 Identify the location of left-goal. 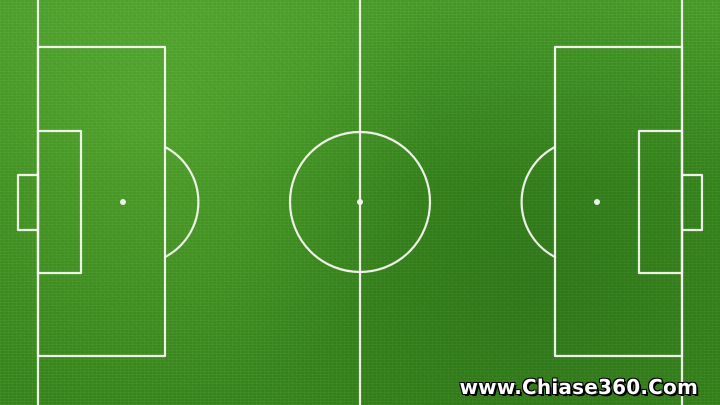
(28, 202).